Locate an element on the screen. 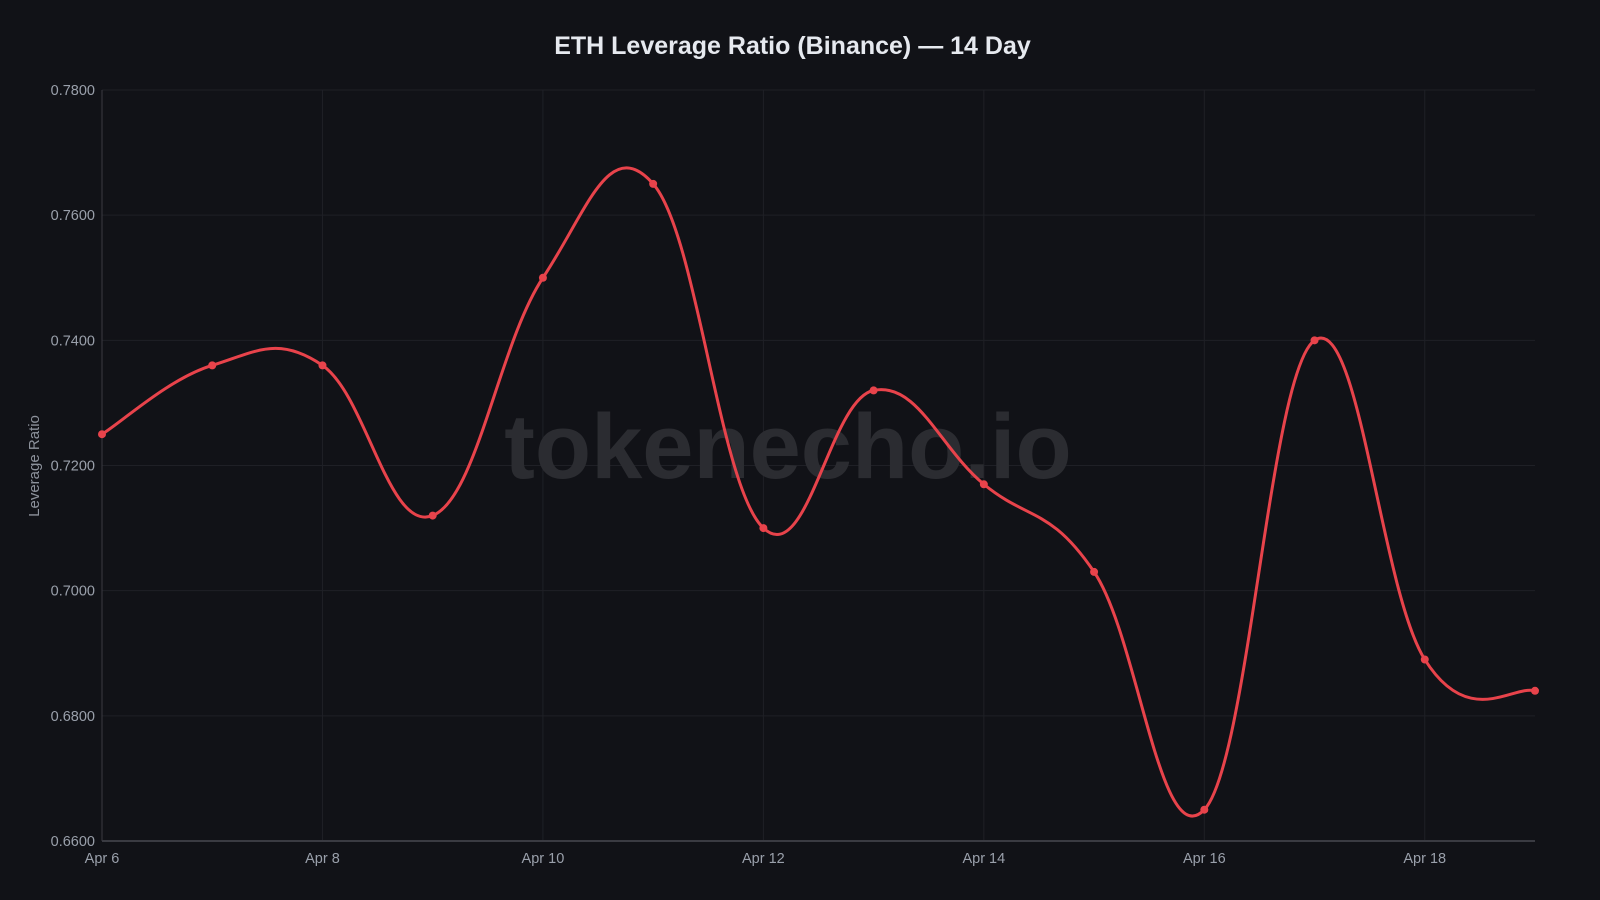 The image size is (1600, 900). x-axis-ticks: Apr 6 Apr 8 Apr 10 Apr 12 Apr 14 Apr 16 Apr 18 is located at coordinates (765, 859).